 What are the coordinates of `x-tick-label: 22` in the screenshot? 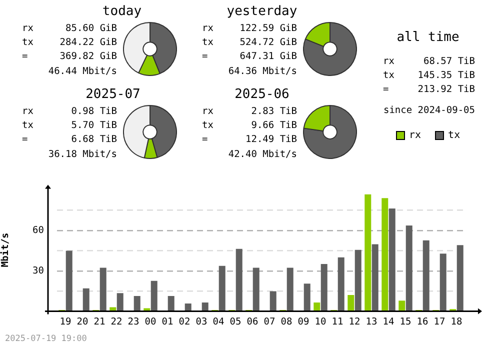 It's located at (116, 322).